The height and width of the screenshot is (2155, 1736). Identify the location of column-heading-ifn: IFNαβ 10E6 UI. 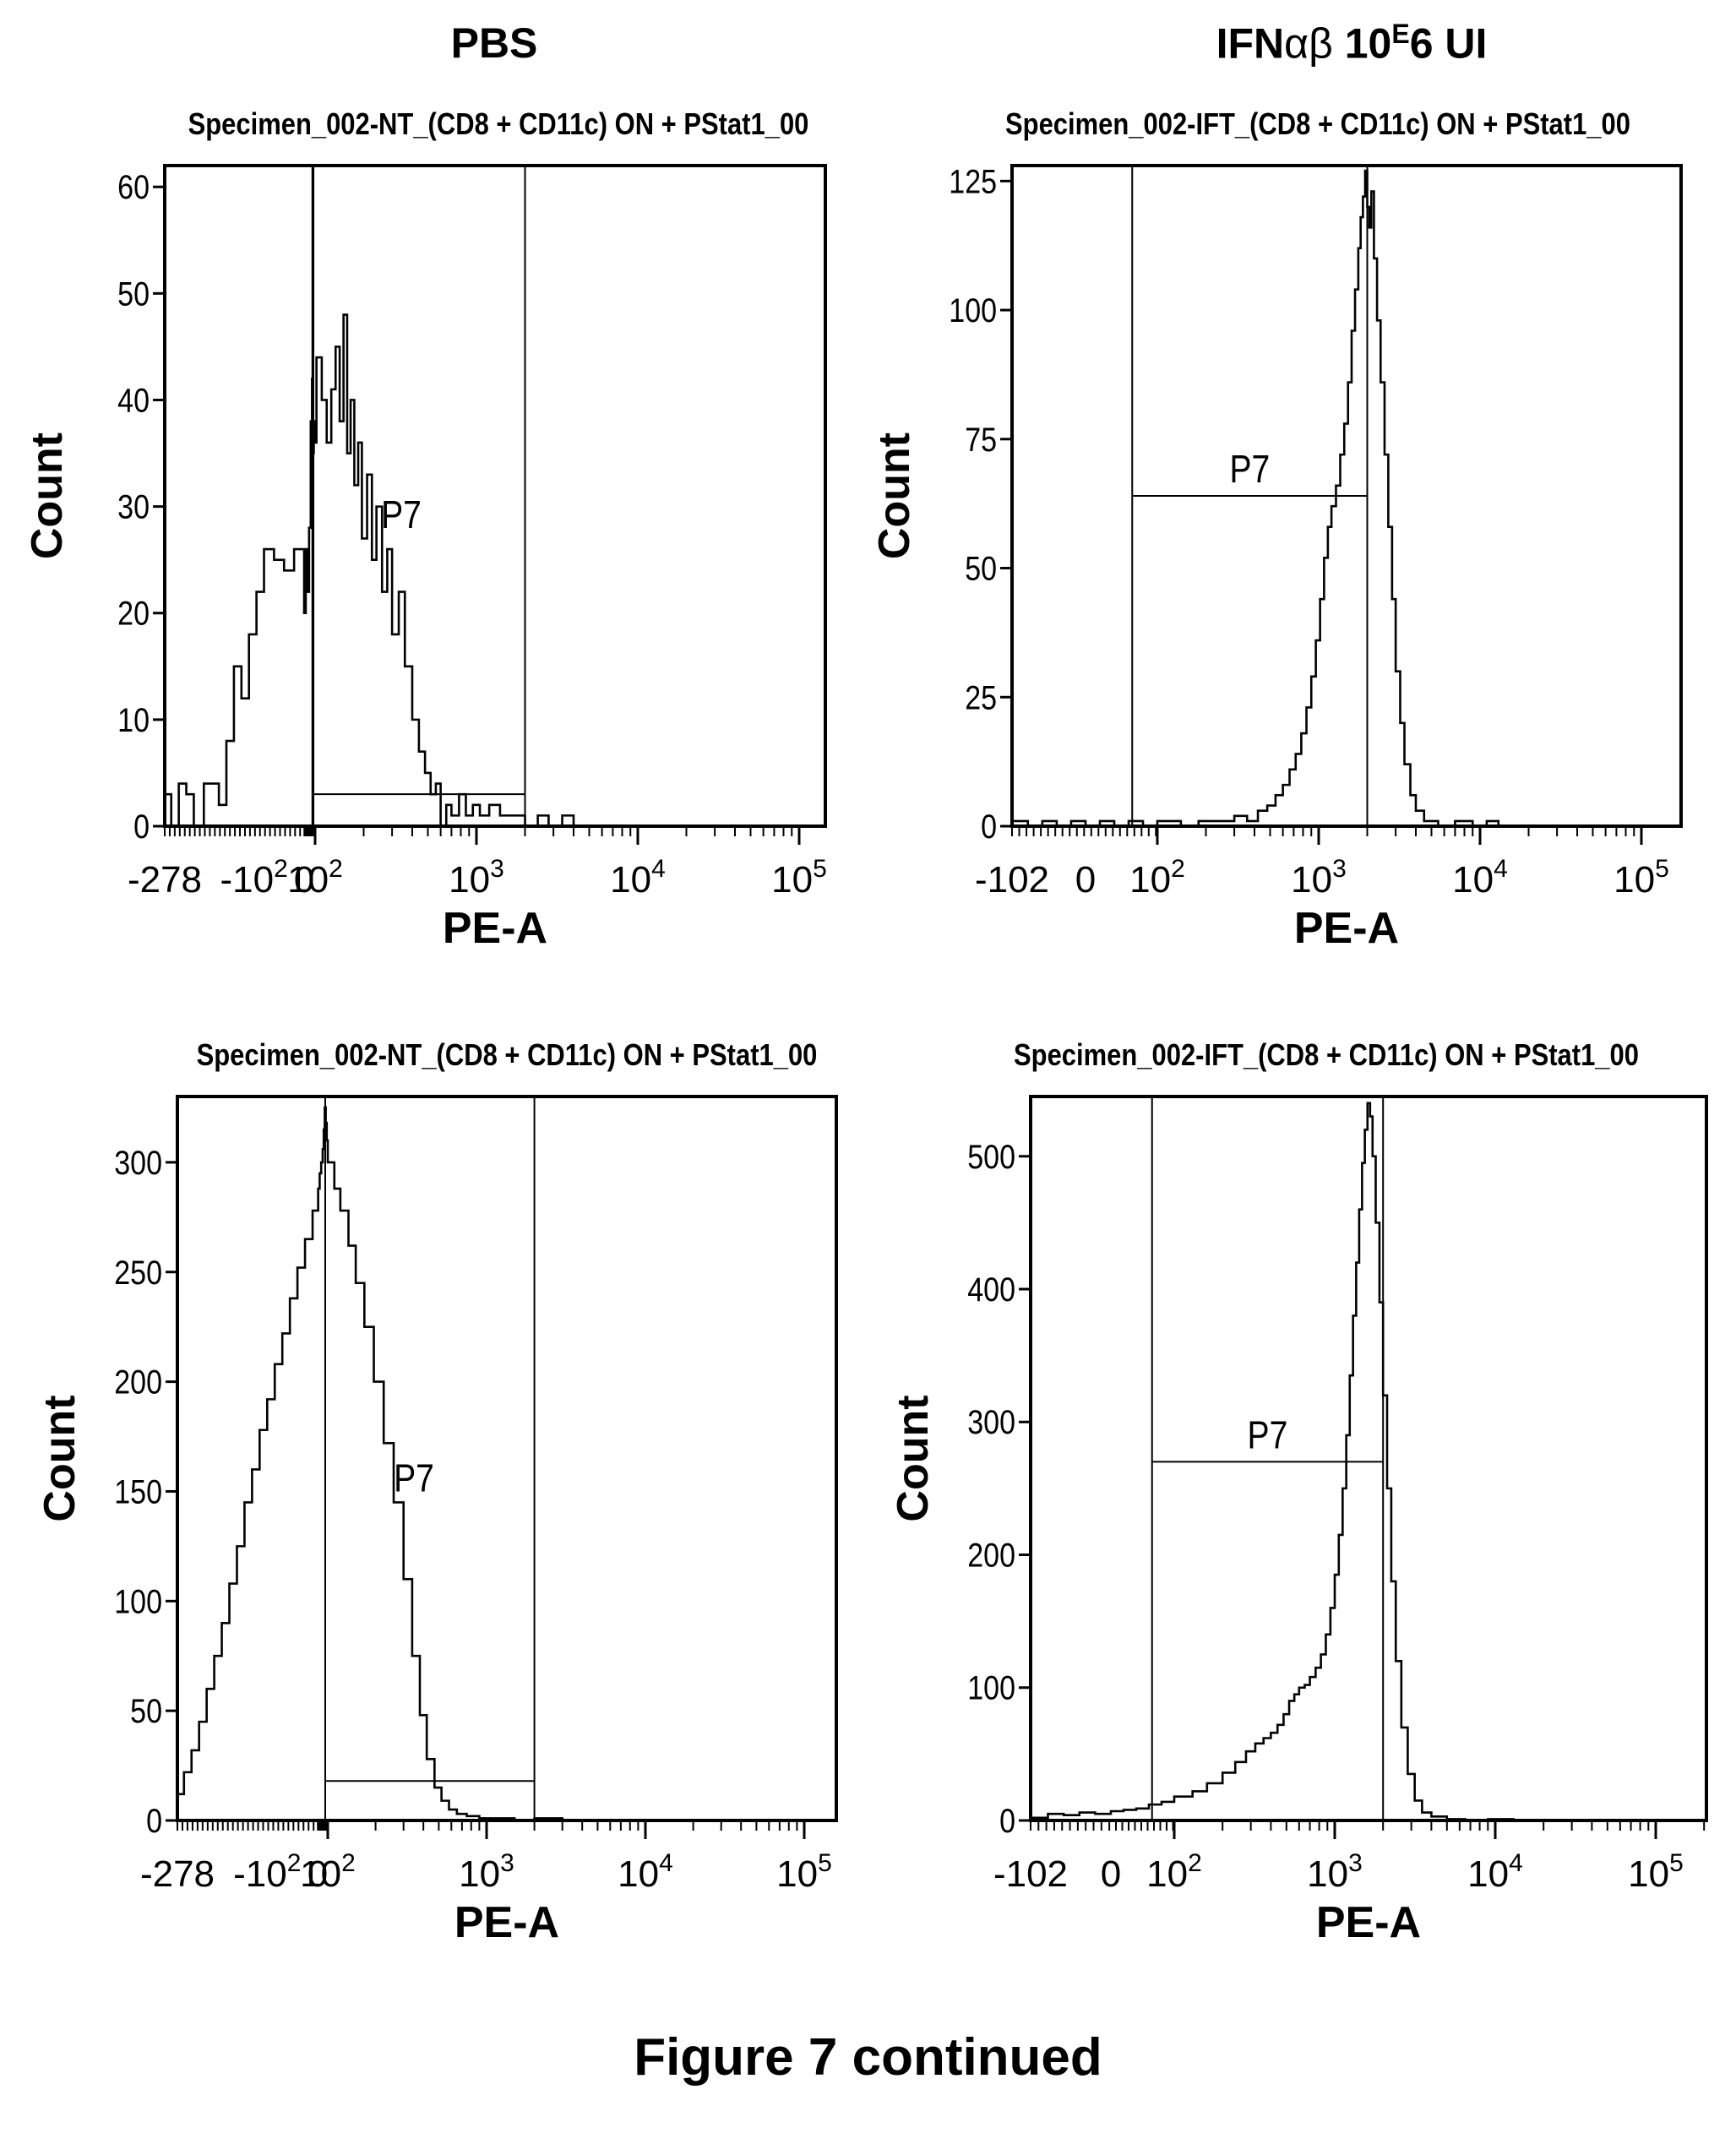
(1351, 43).